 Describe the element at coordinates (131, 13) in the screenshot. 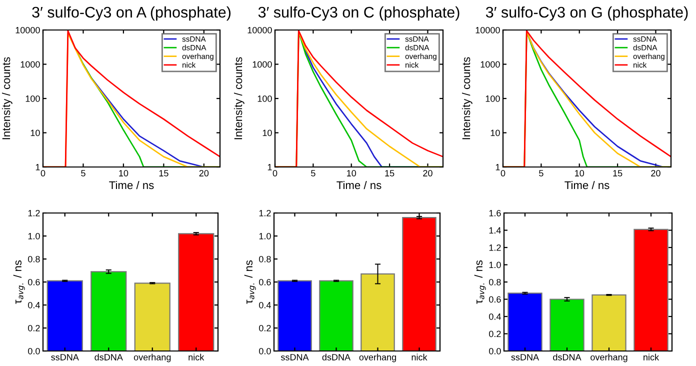

I see `chart-title: 3′ sulfo-Cy3 on A (phosphate)` at that location.